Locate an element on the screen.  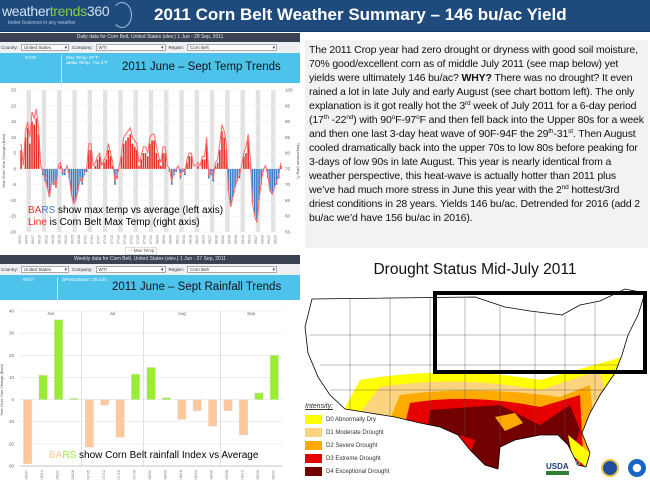
x-tick-label: 07/04 is located at coordinates (92, 239).